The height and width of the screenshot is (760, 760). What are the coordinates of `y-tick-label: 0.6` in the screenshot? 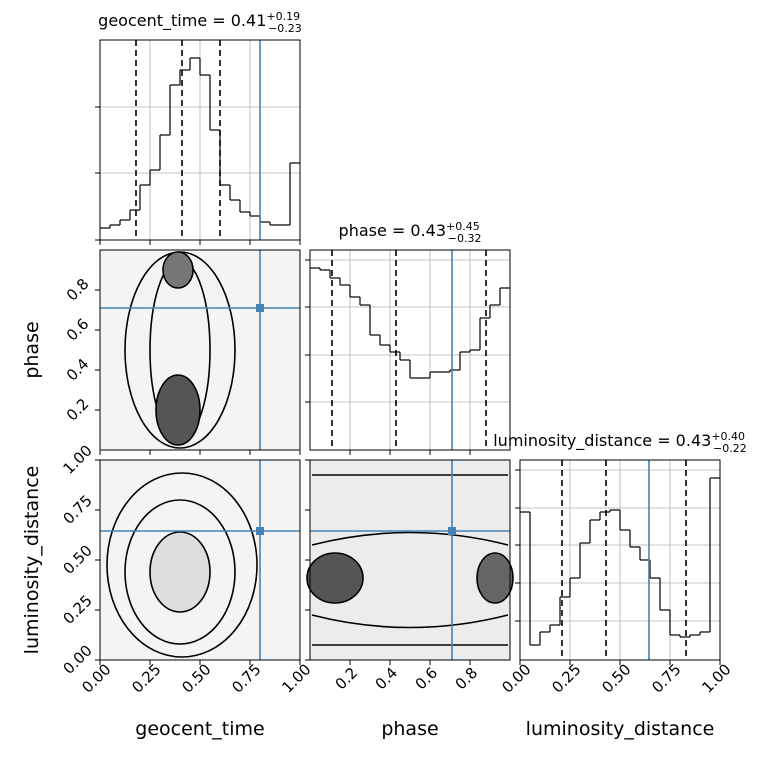 It's located at (78, 330).